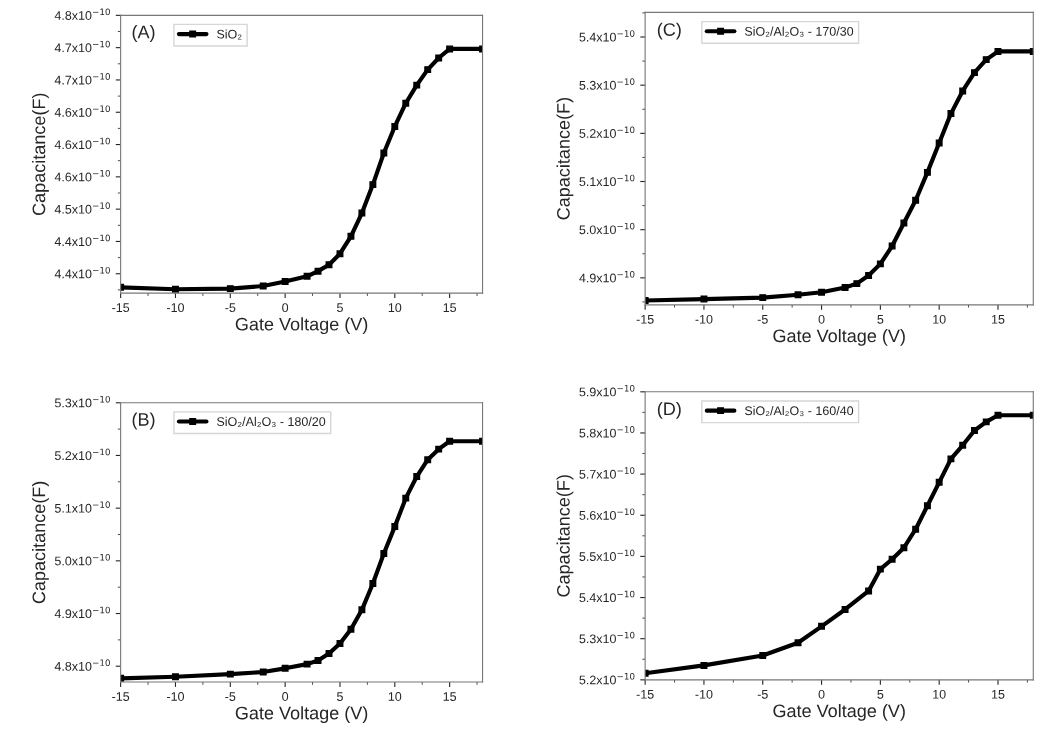 The height and width of the screenshot is (731, 1049). What do you see at coordinates (799, 31) in the screenshot?
I see `legend-label: SiO₂/Al₂O₃ - 170/30` at bounding box center [799, 31].